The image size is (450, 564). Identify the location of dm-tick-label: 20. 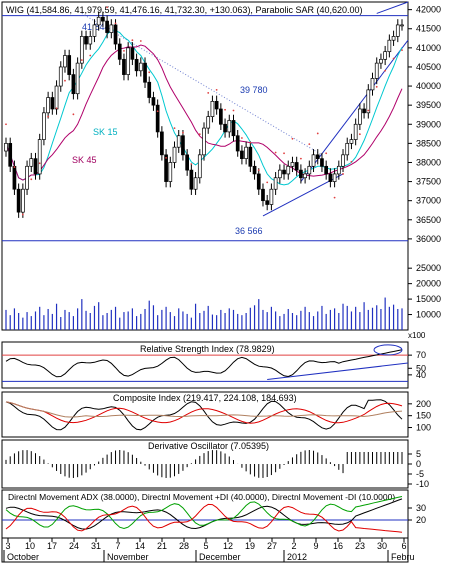
(421, 520).